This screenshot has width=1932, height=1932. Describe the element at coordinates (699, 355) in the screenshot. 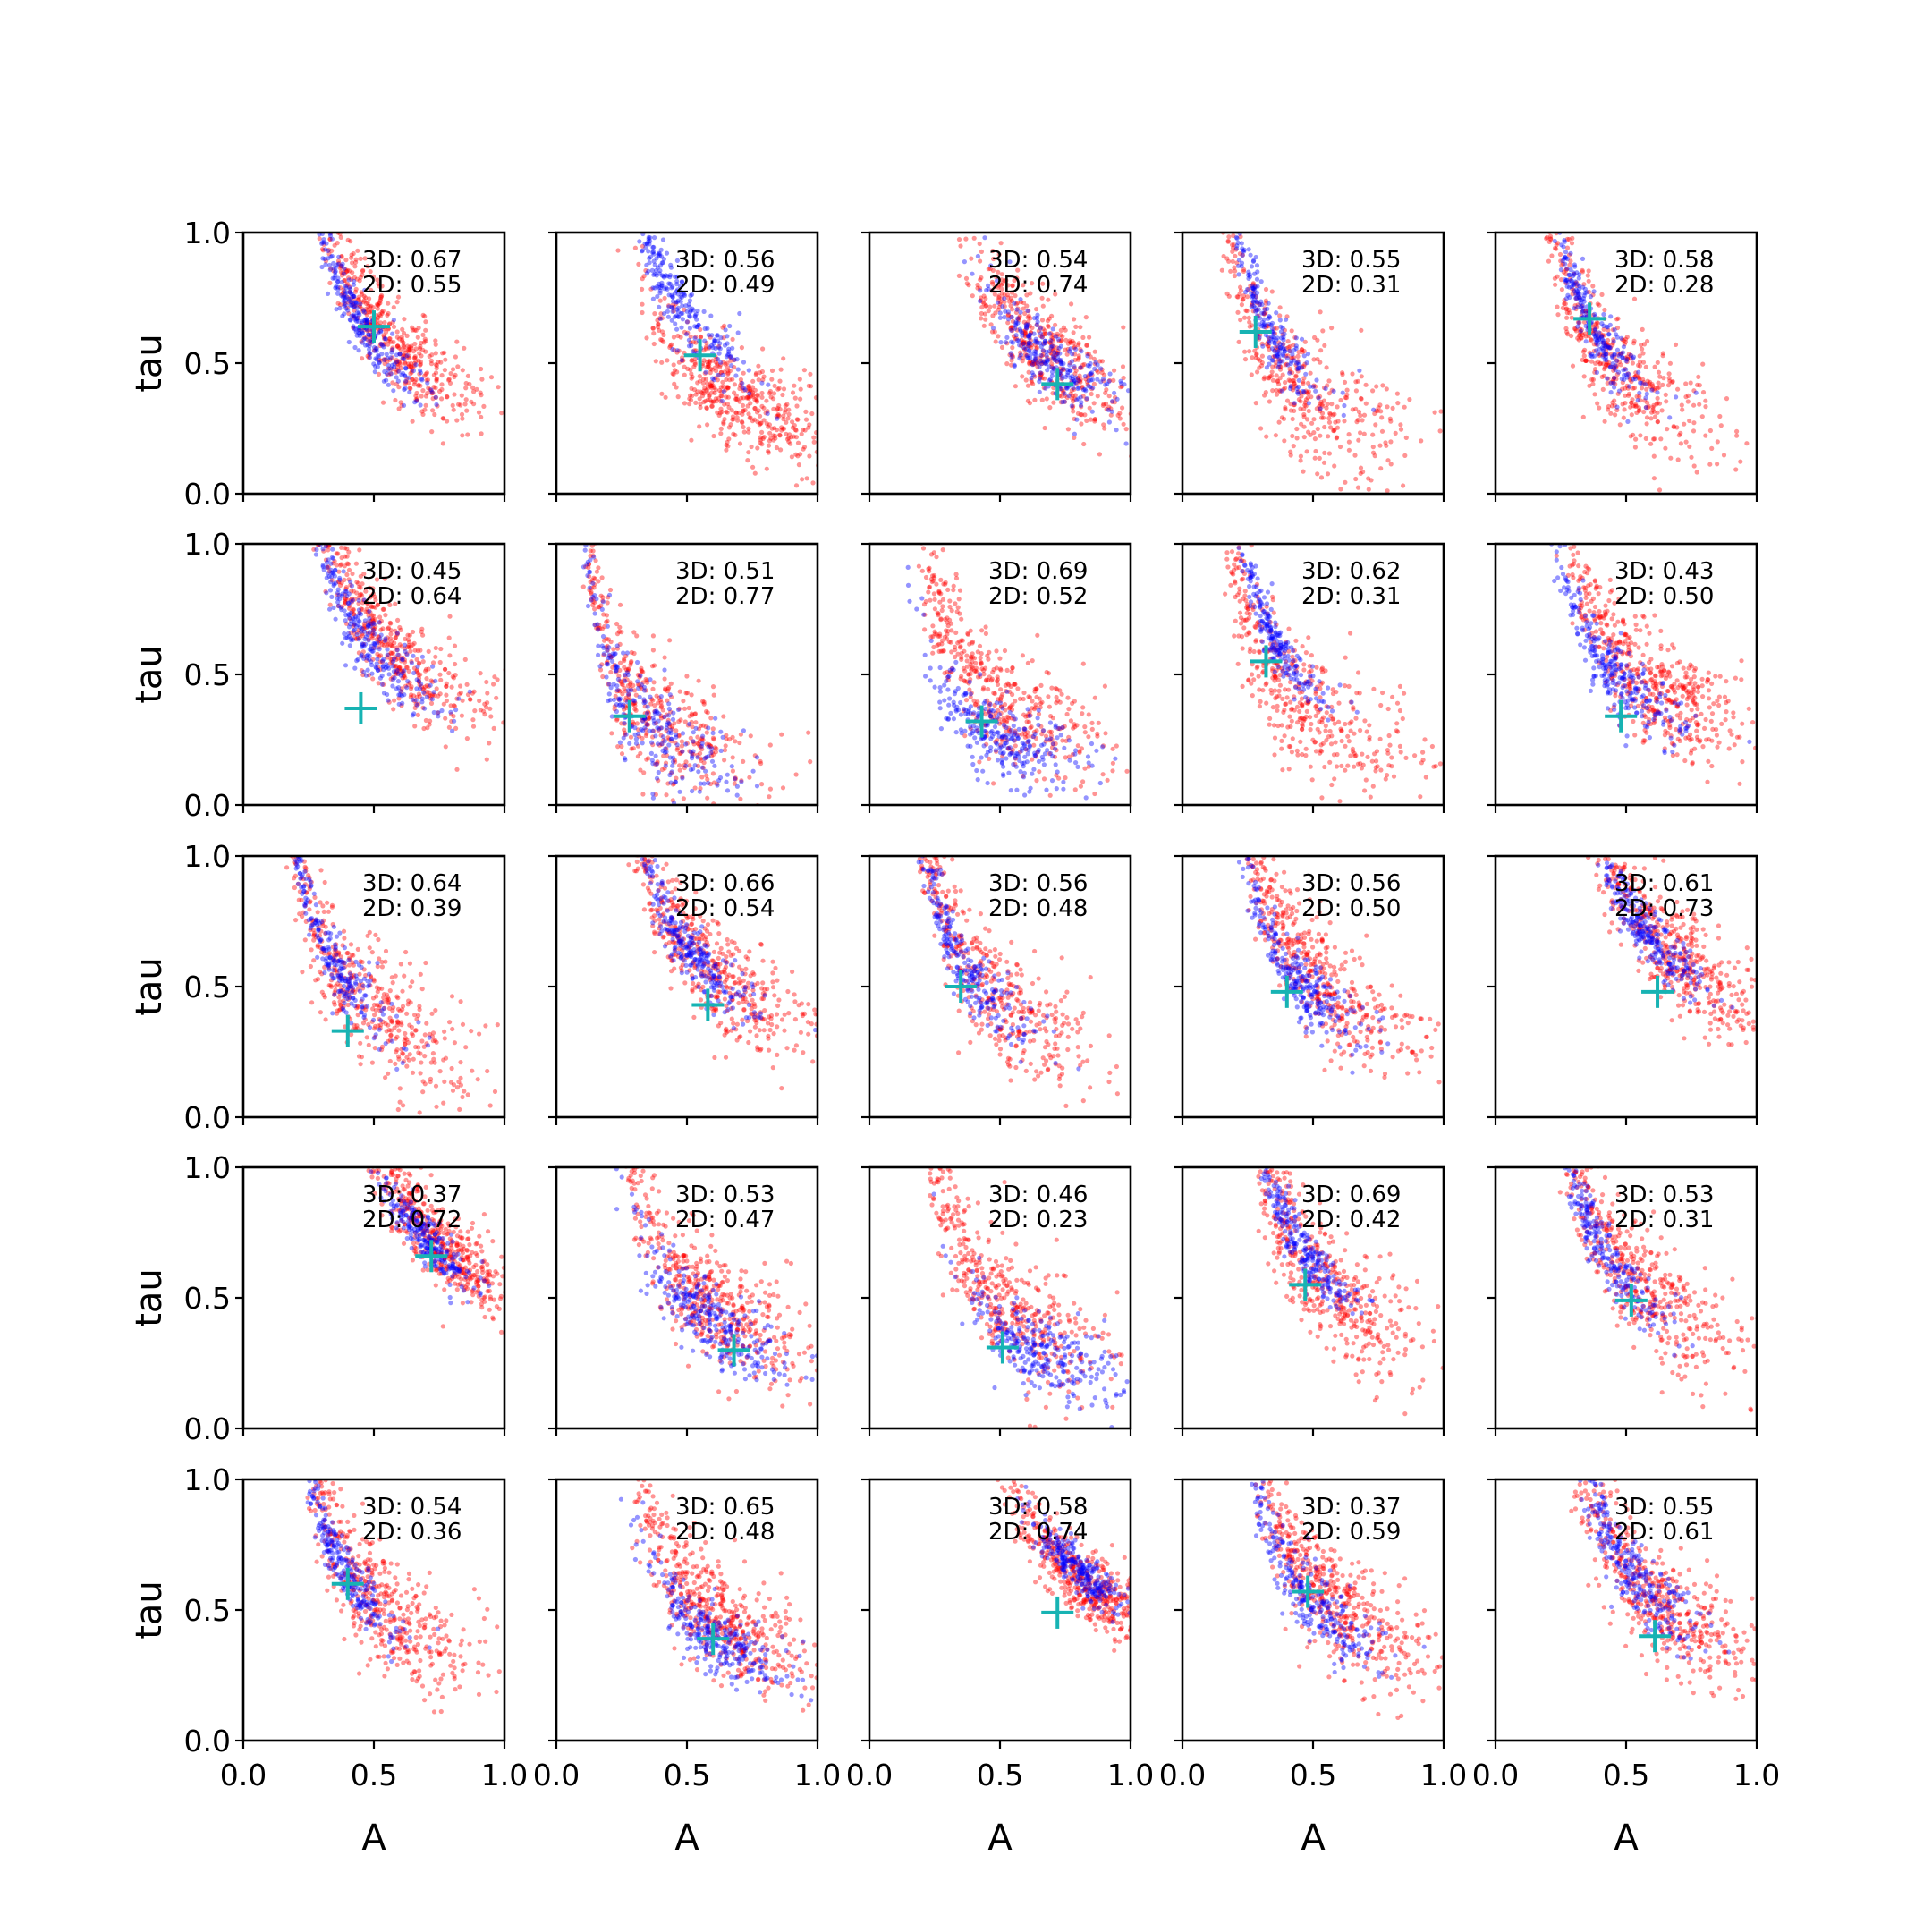

I see `true-value-marker` at that location.